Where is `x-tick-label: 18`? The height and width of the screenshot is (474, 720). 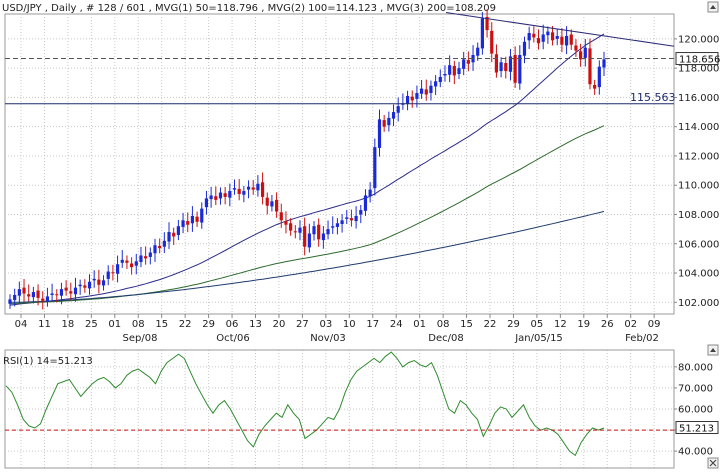
x-tick-label: 18 is located at coordinates (68, 324).